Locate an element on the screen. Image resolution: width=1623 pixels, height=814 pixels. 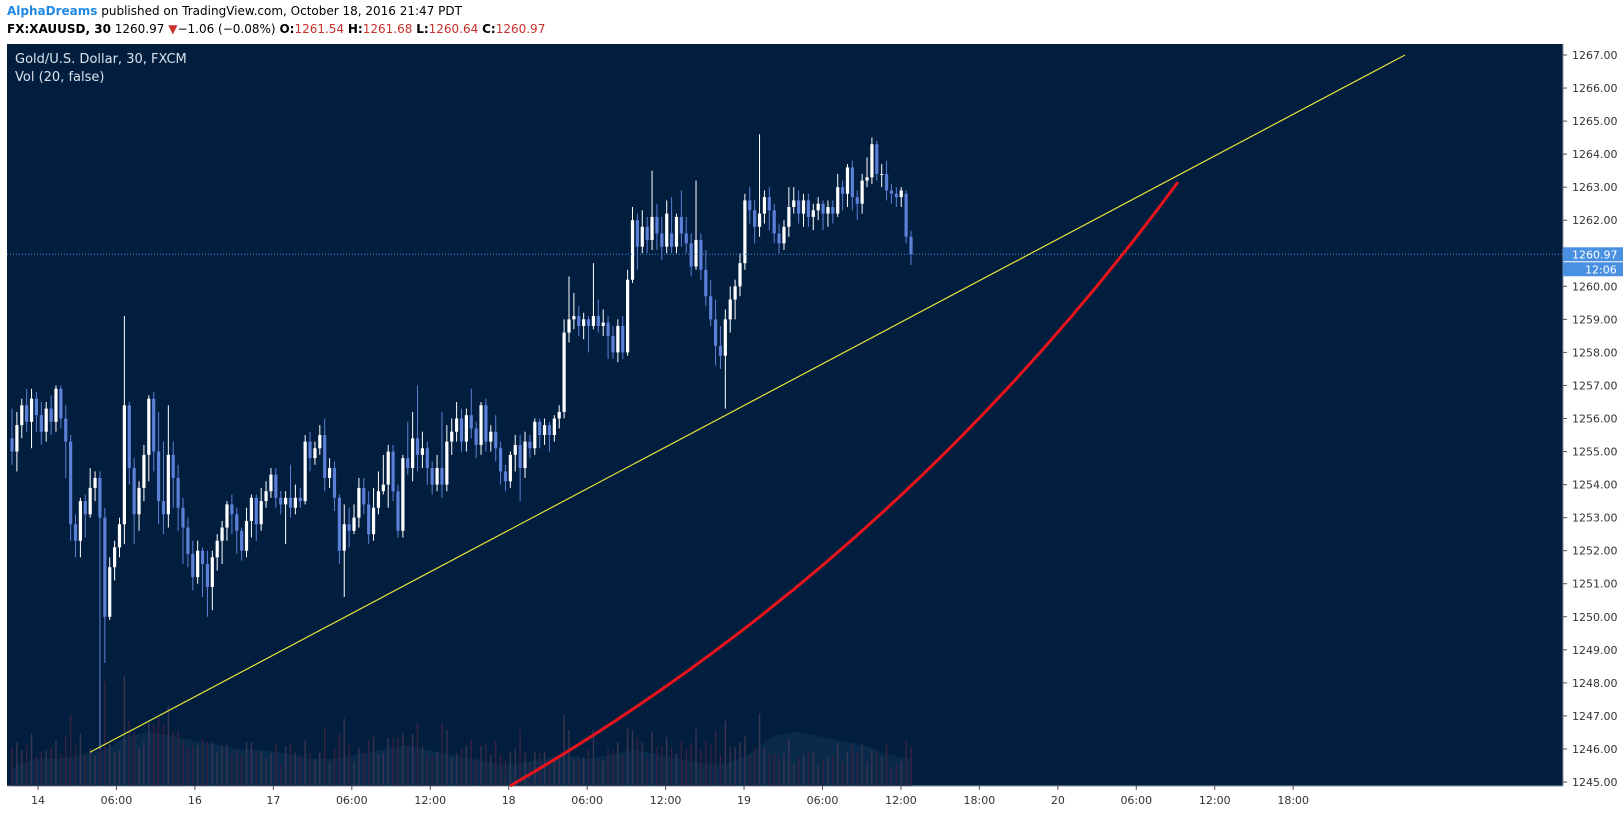
countdown-label: 12:06 is located at coordinates (1601, 269).